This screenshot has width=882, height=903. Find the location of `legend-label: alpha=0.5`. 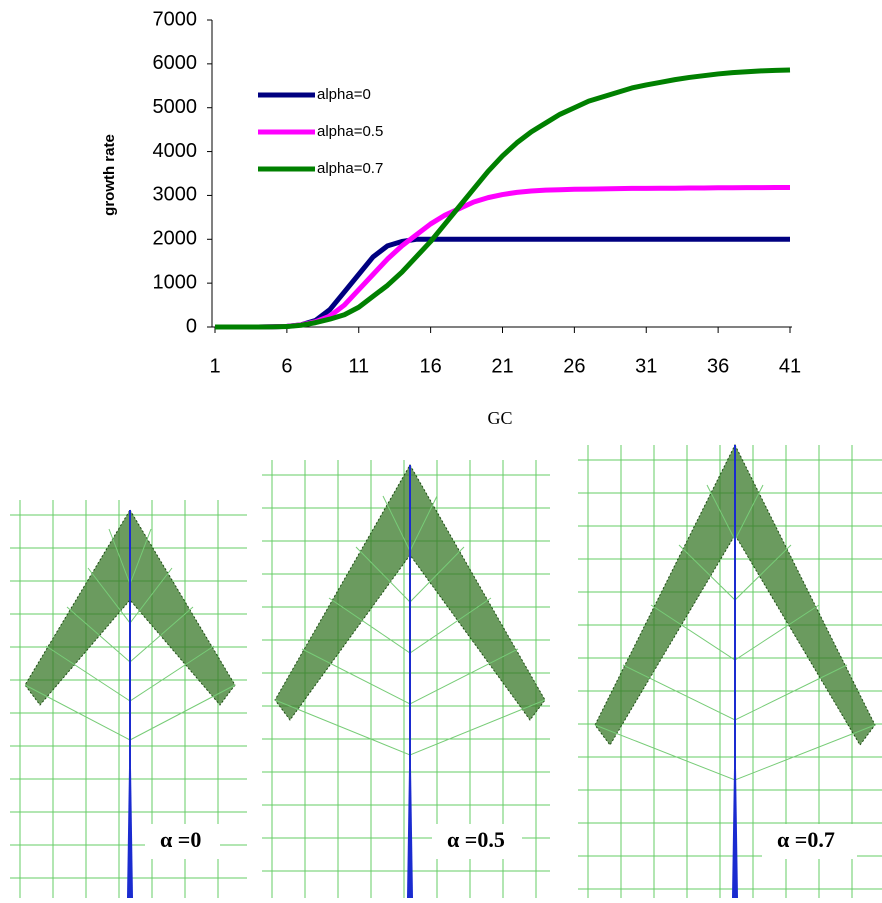

legend-label: alpha=0.5 is located at coordinates (350, 131).